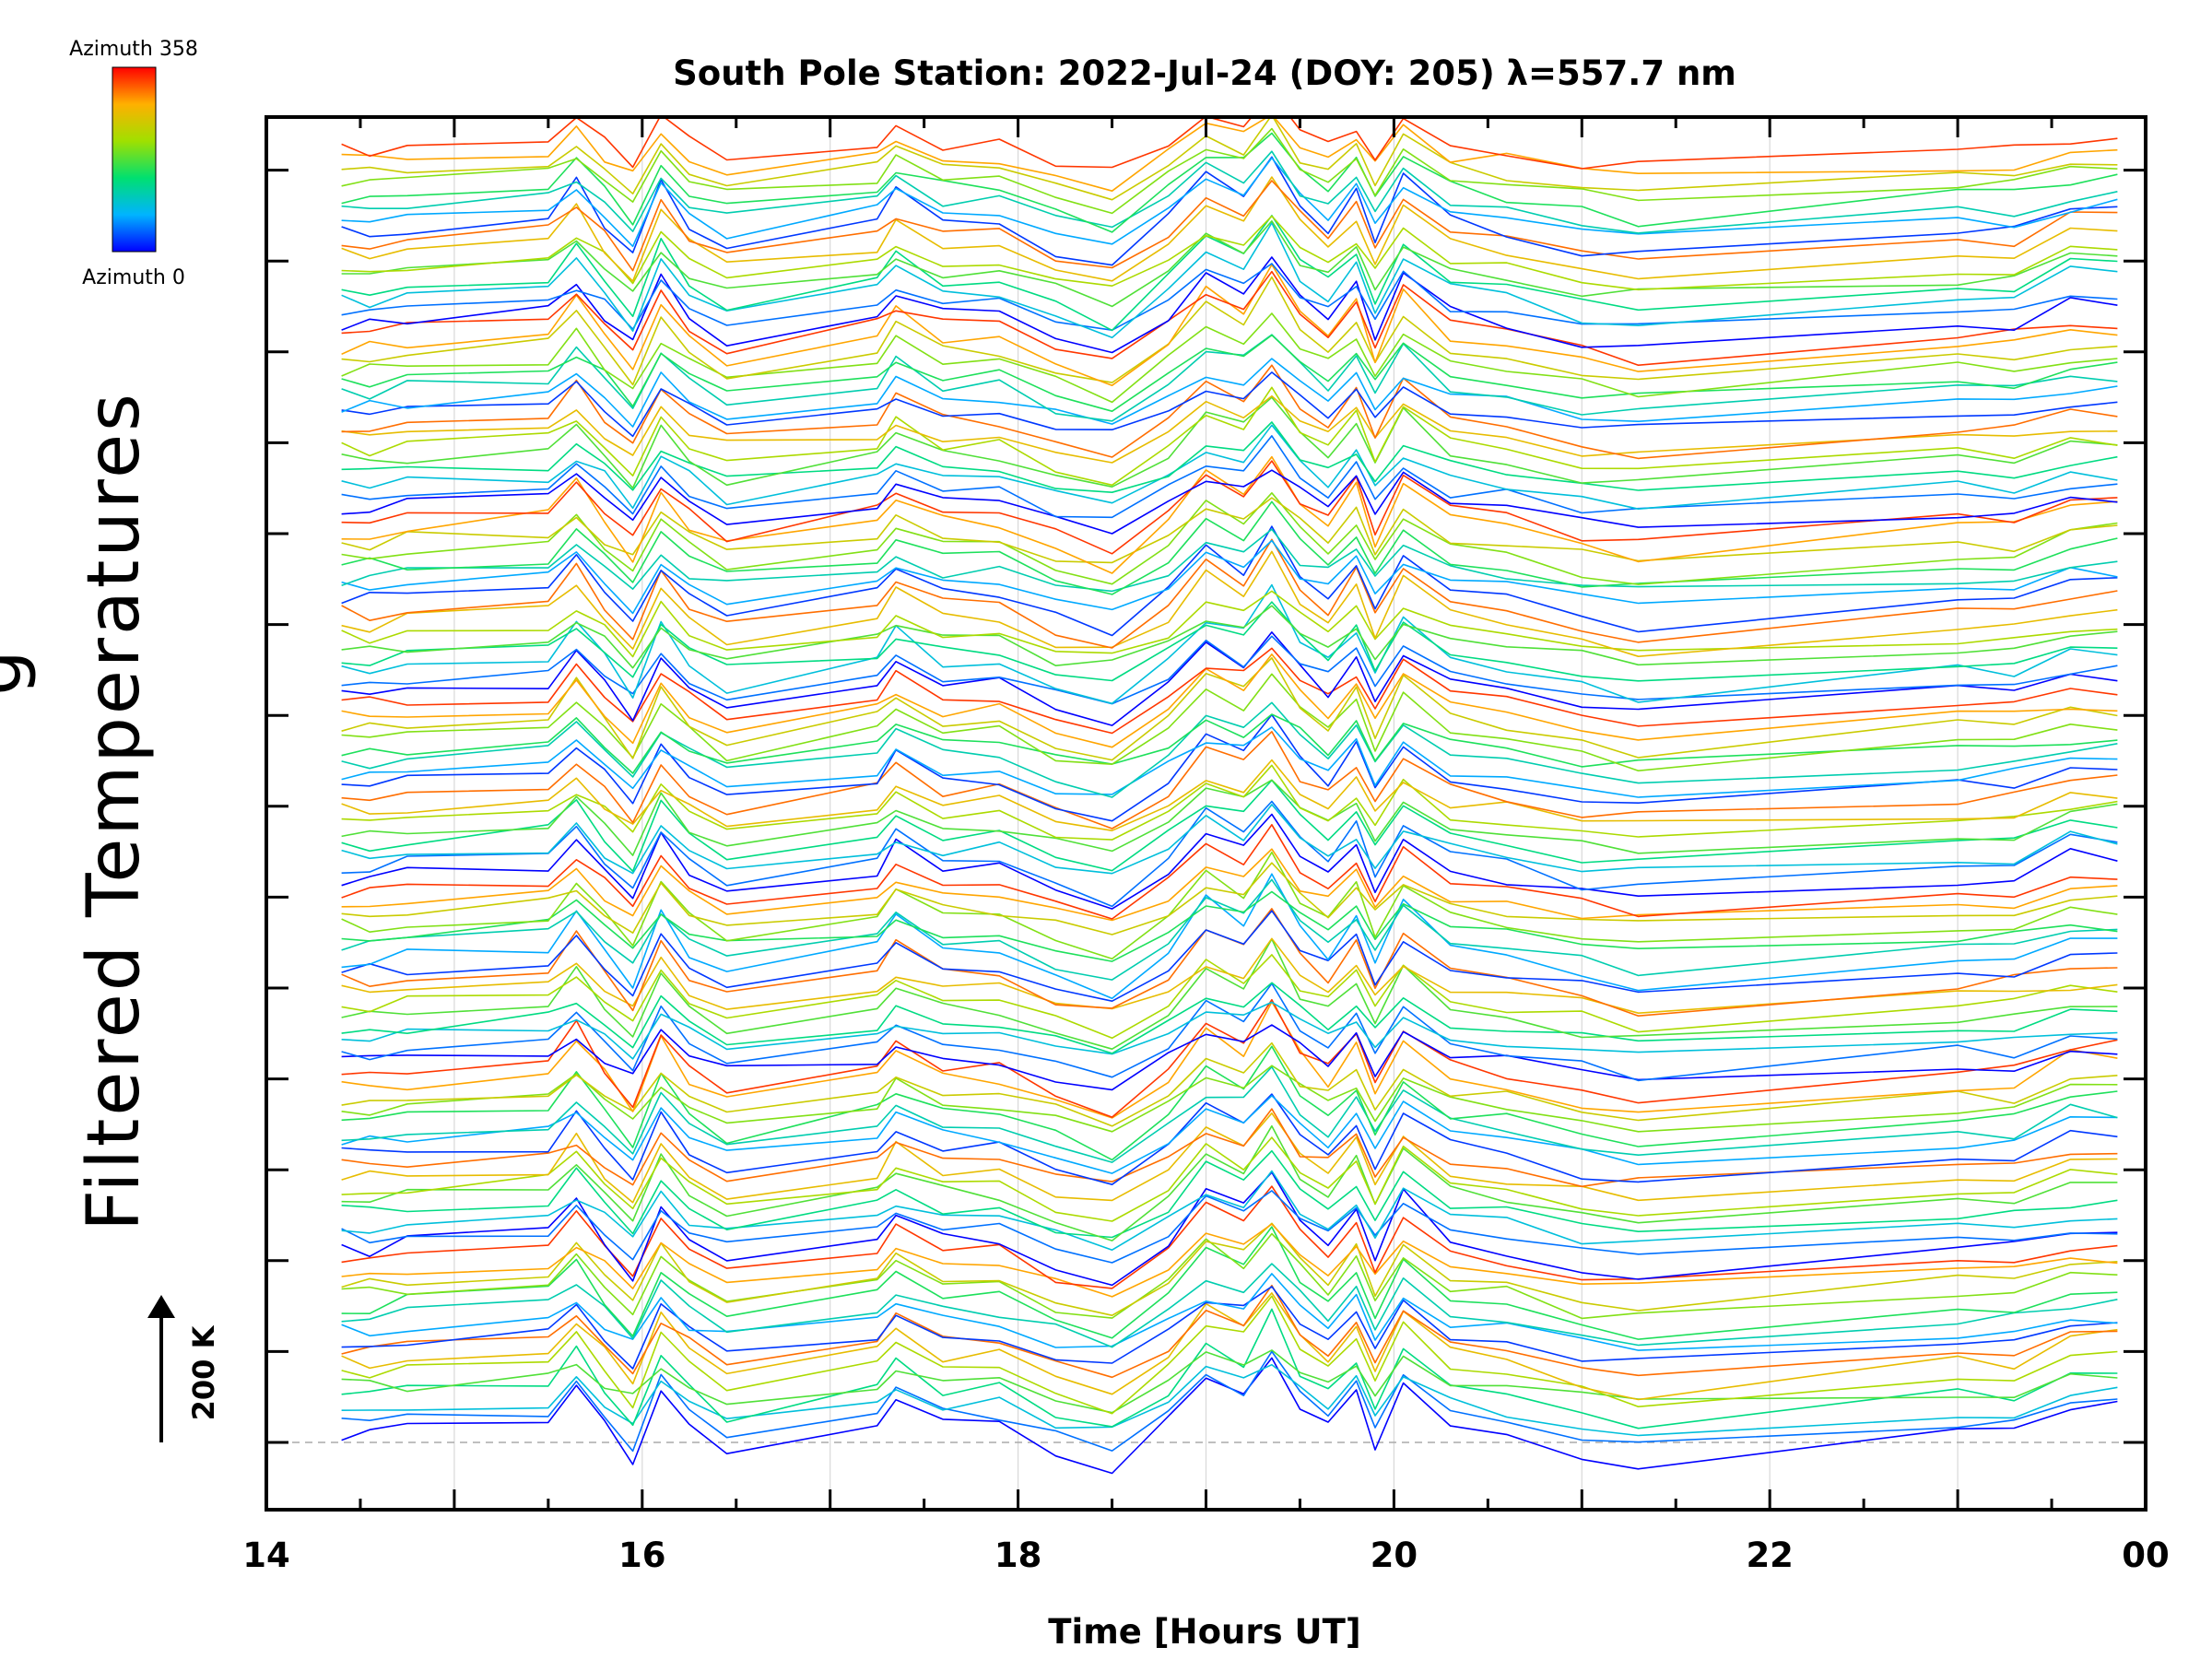  What do you see at coordinates (134, 159) in the screenshot?
I see `colorbar` at bounding box center [134, 159].